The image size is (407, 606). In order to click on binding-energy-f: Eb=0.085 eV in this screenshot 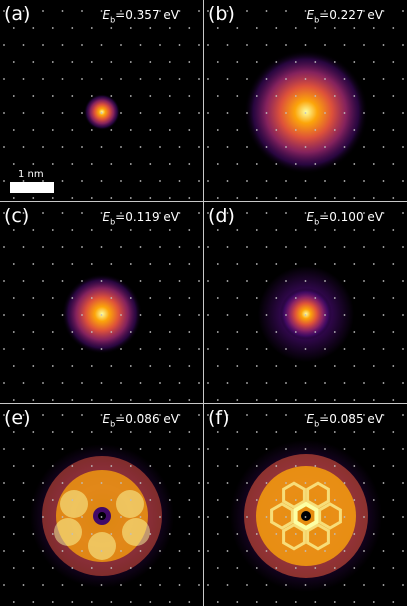, I will do `click(345, 421)`.